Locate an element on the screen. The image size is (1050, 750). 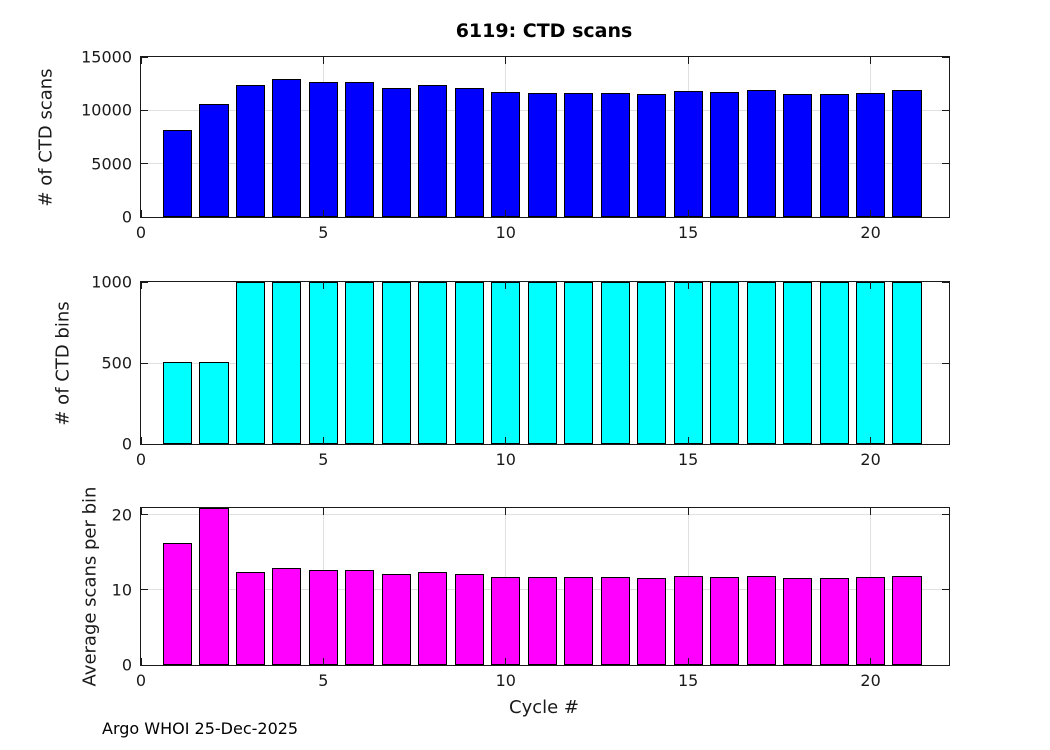
y-tick-label: 10000 is located at coordinates (106, 110).